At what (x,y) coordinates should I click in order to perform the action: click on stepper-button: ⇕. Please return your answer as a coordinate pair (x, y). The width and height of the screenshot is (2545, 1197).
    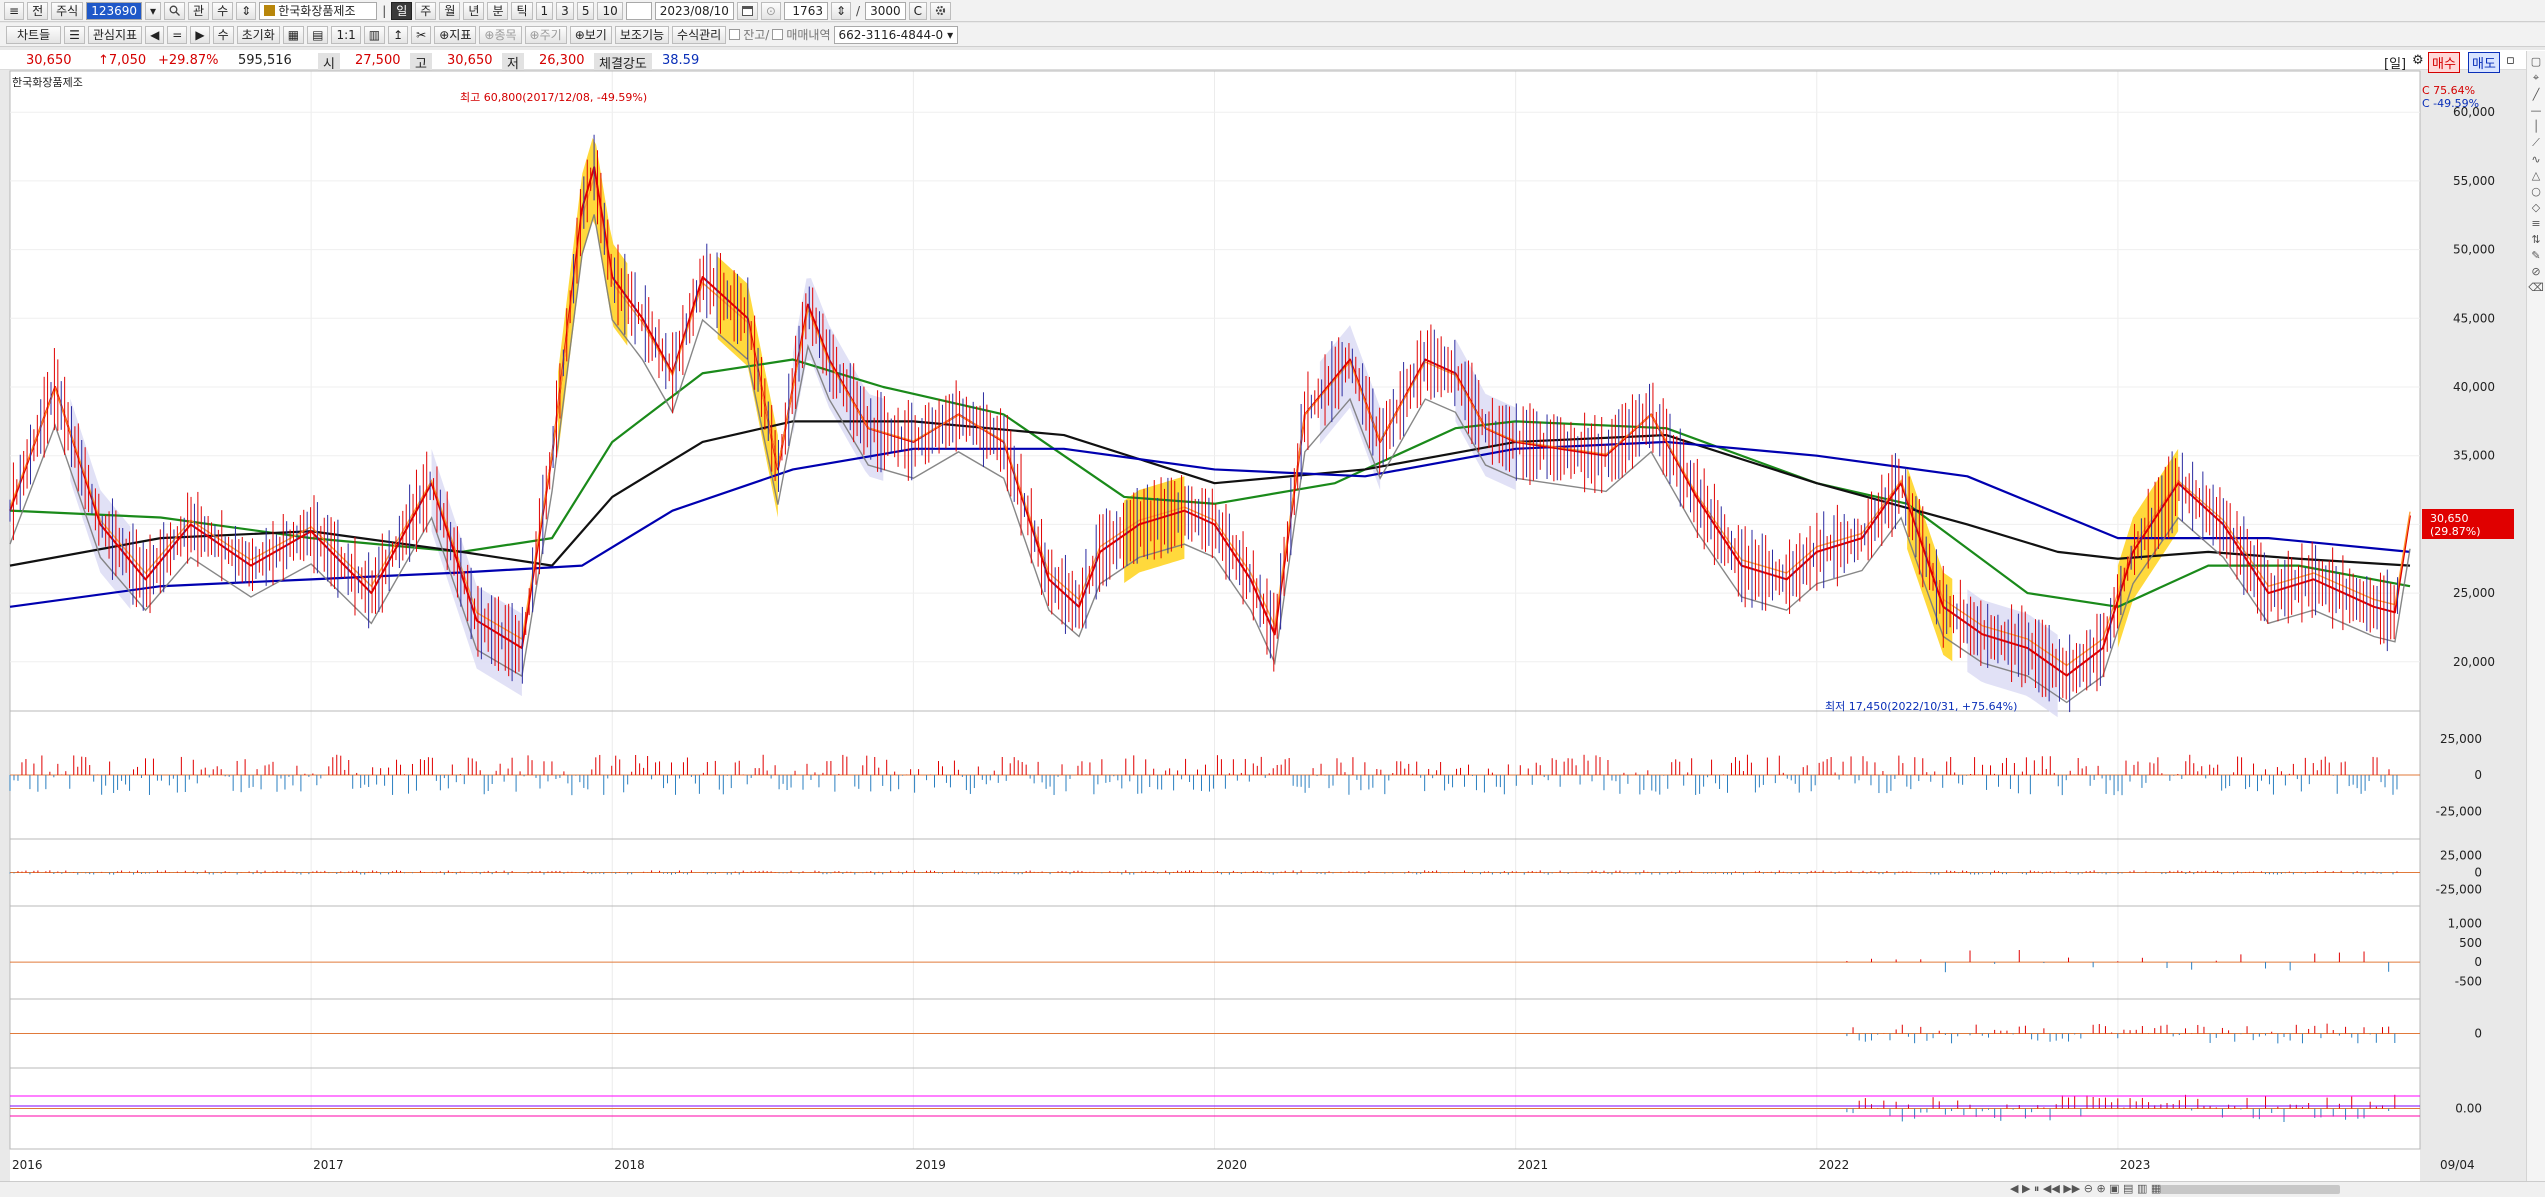
    Looking at the image, I should click on (246, 10).